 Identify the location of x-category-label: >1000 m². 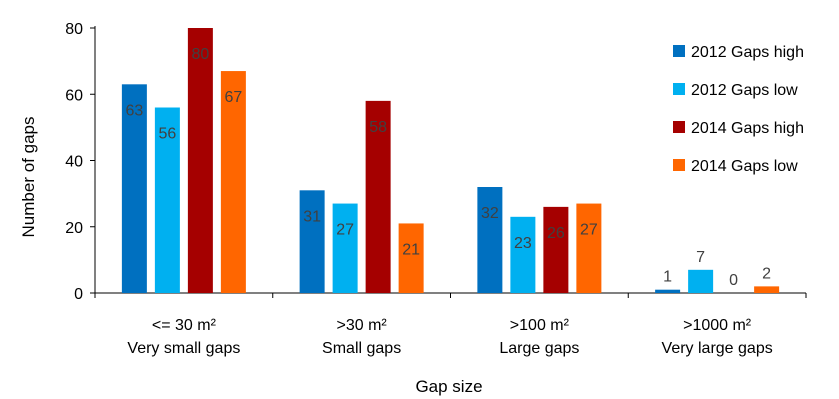
(717, 325).